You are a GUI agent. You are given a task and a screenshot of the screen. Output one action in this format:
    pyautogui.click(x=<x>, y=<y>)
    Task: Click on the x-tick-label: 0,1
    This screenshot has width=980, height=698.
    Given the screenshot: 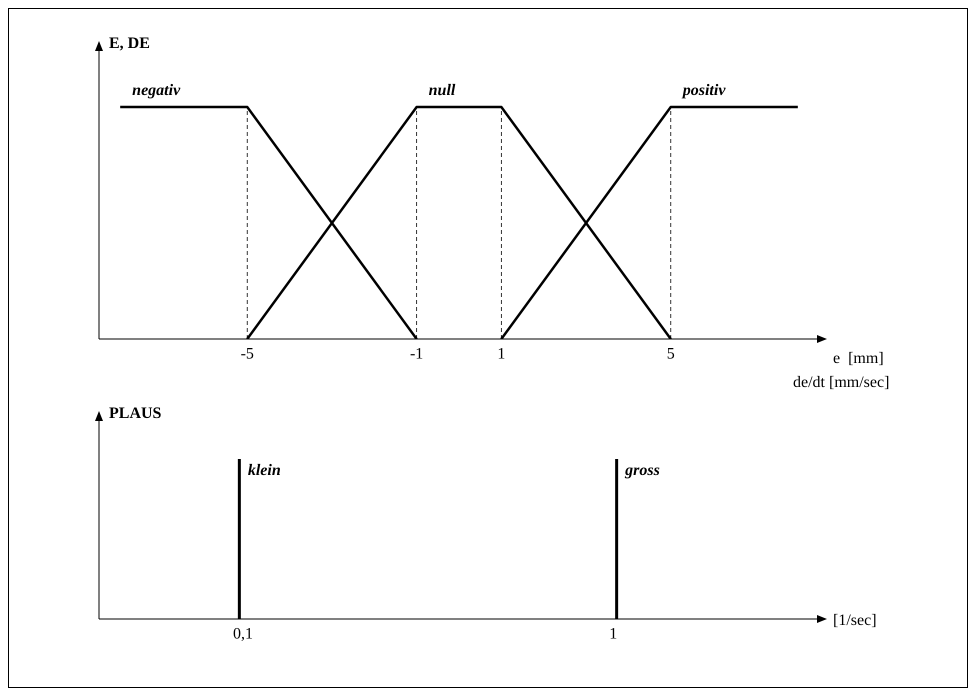 What is the action you would take?
    pyautogui.click(x=243, y=633)
    